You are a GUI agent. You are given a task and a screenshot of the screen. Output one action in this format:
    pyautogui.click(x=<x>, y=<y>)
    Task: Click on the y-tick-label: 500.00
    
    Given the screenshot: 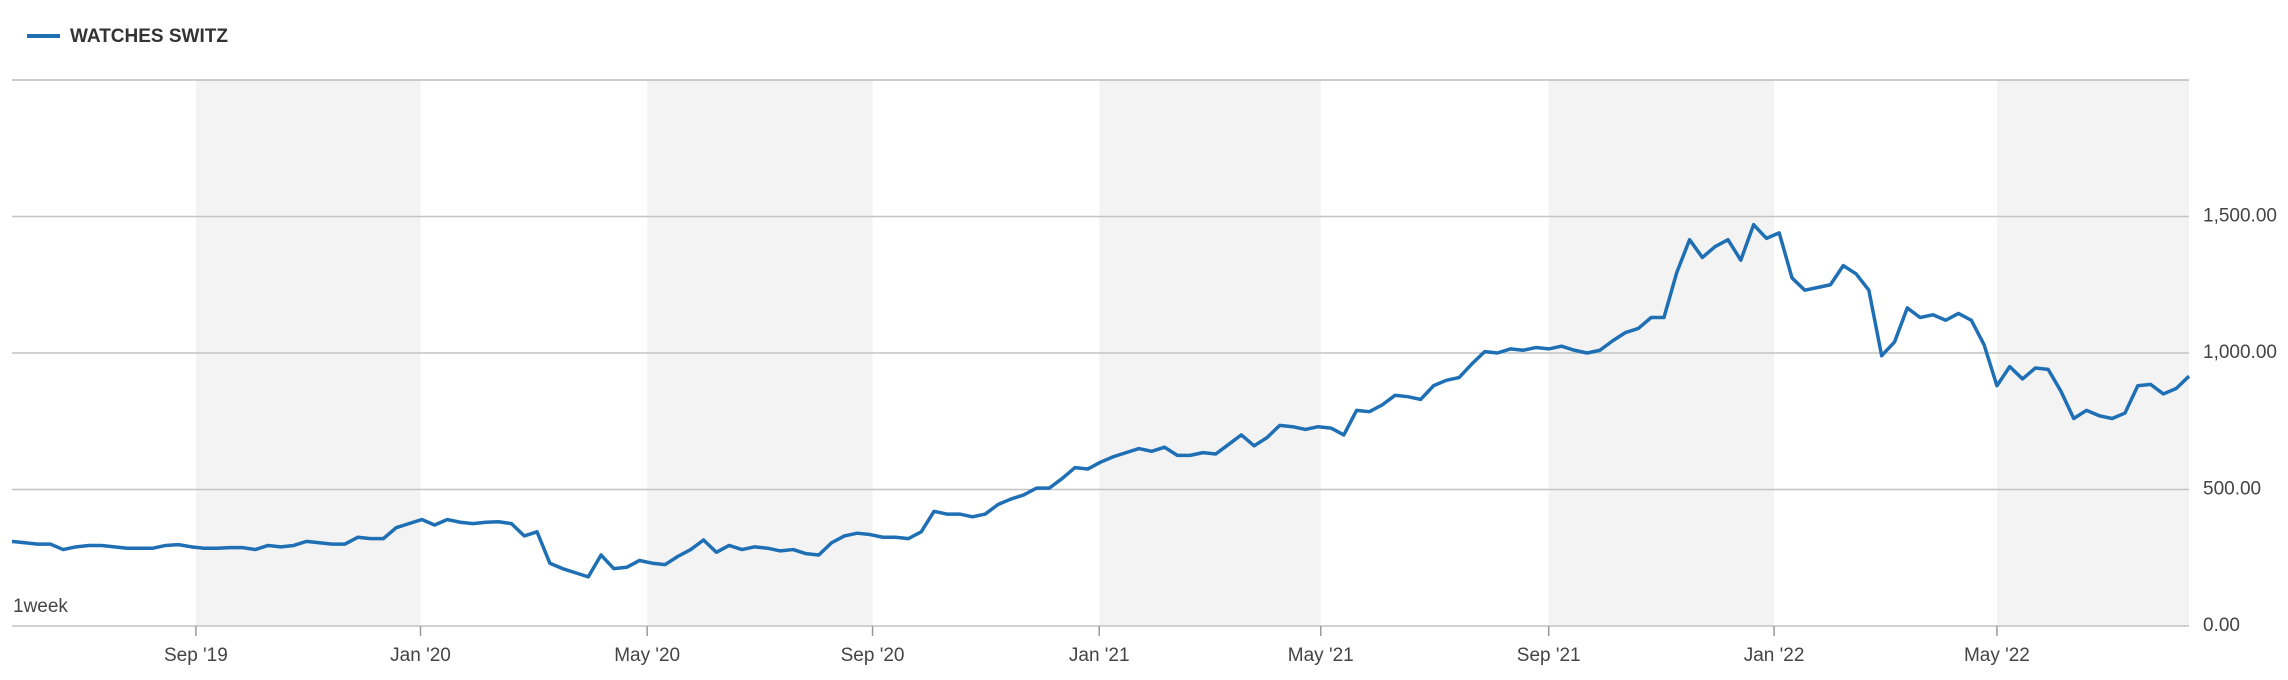 What is the action you would take?
    pyautogui.click(x=2232, y=489)
    